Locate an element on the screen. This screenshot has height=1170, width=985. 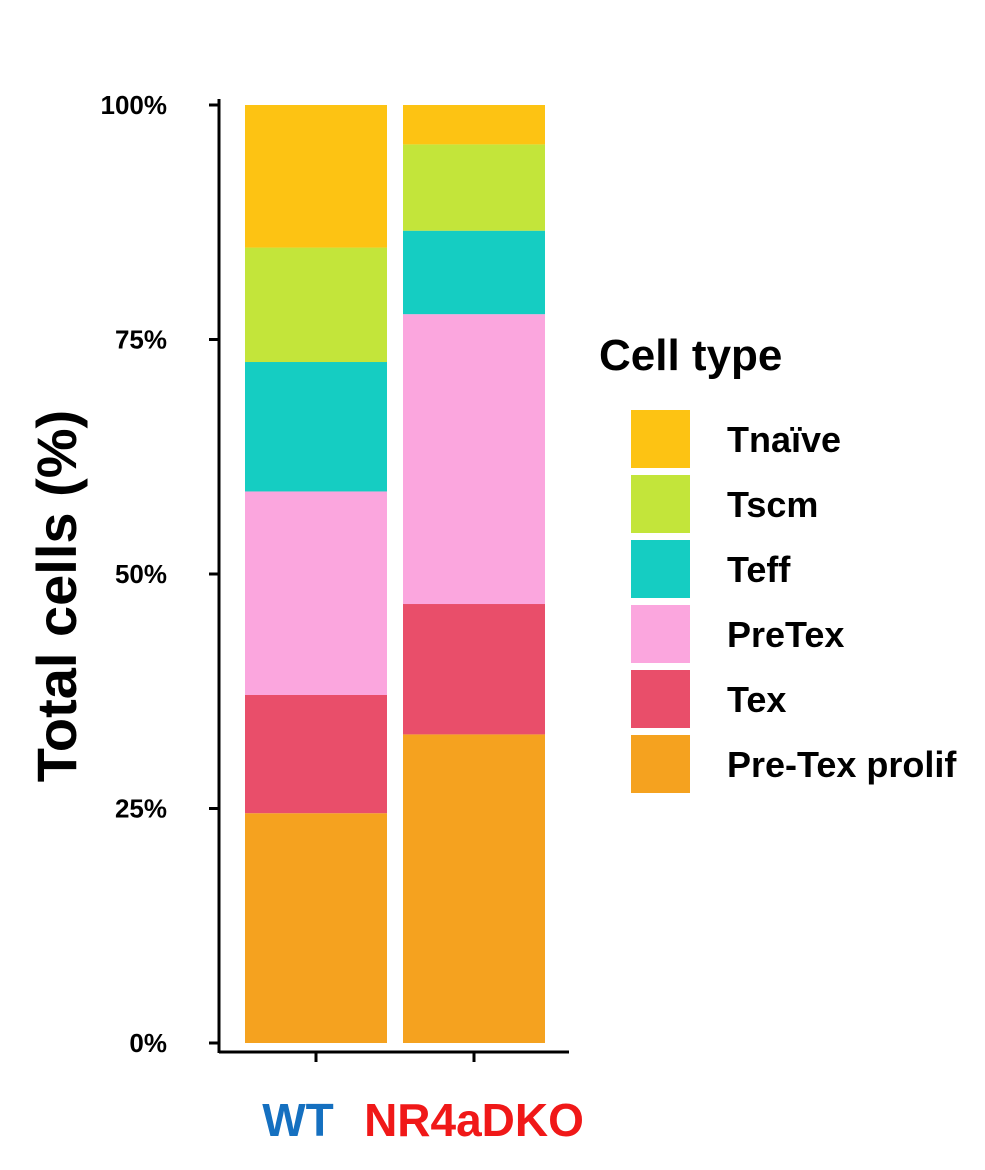
legend-swatch-pre-tex-prolif is located at coordinates (660, 764).